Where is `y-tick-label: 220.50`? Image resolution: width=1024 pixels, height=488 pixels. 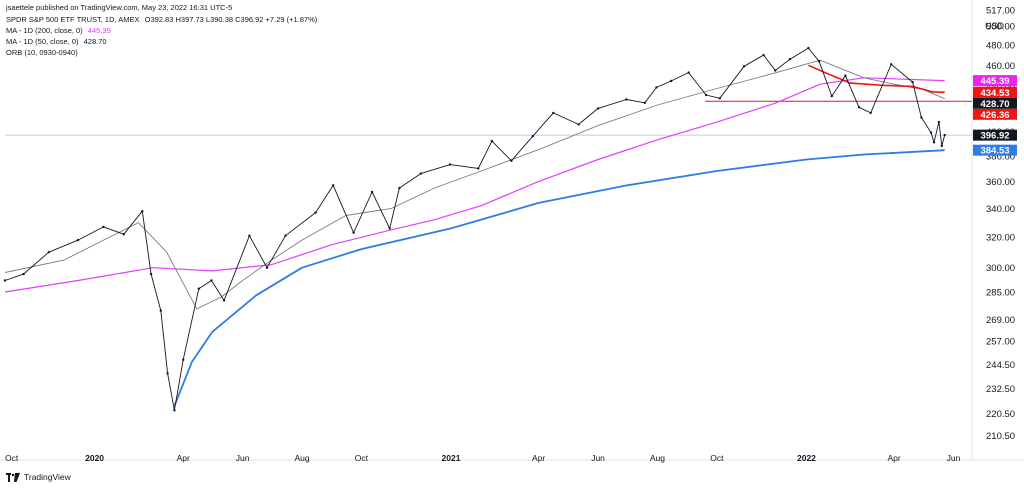
y-tick-label: 220.50 is located at coordinates (1000, 414).